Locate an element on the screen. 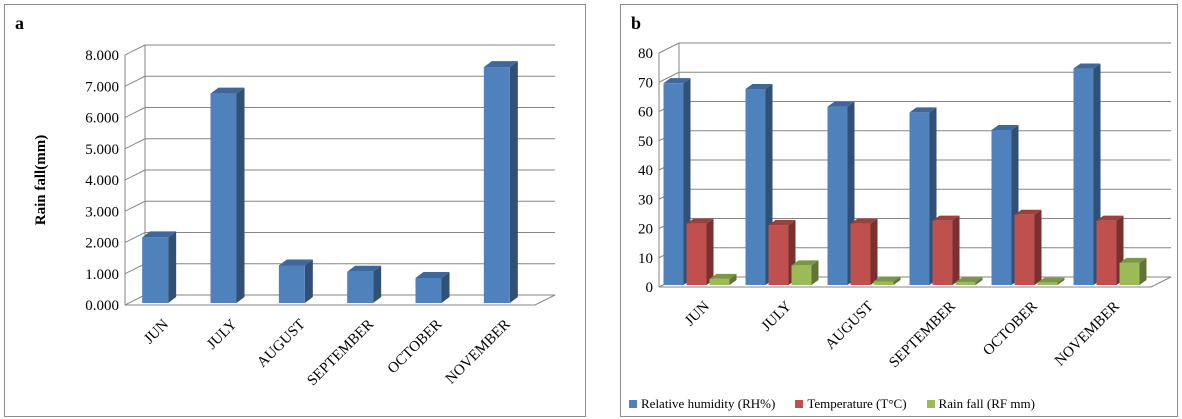  bar-july-s2 is located at coordinates (805, 272).